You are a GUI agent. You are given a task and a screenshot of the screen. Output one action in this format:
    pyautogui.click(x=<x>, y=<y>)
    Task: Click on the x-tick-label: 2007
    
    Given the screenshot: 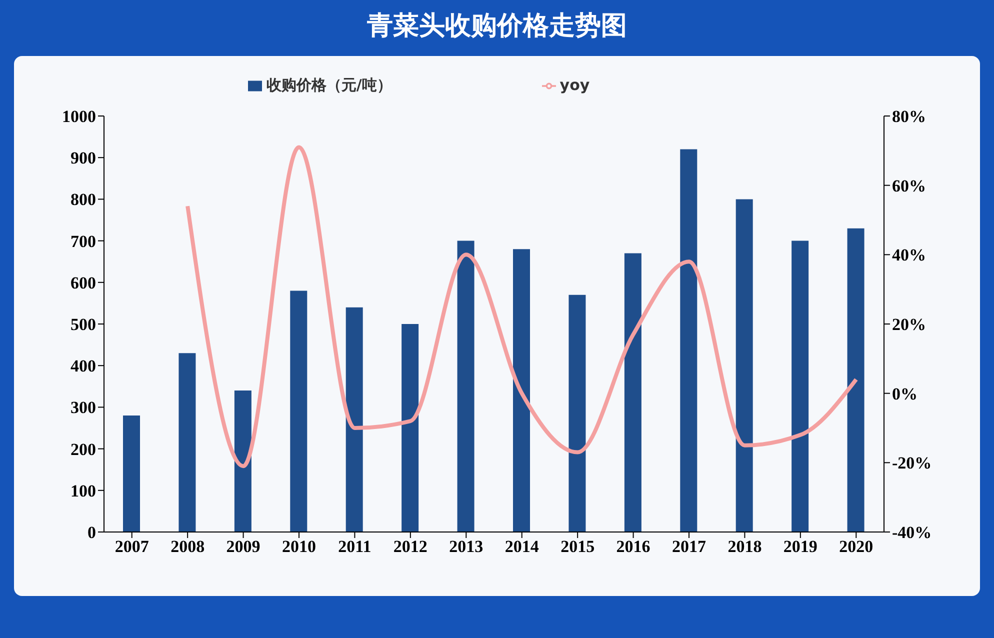 What is the action you would take?
    pyautogui.click(x=132, y=546)
    